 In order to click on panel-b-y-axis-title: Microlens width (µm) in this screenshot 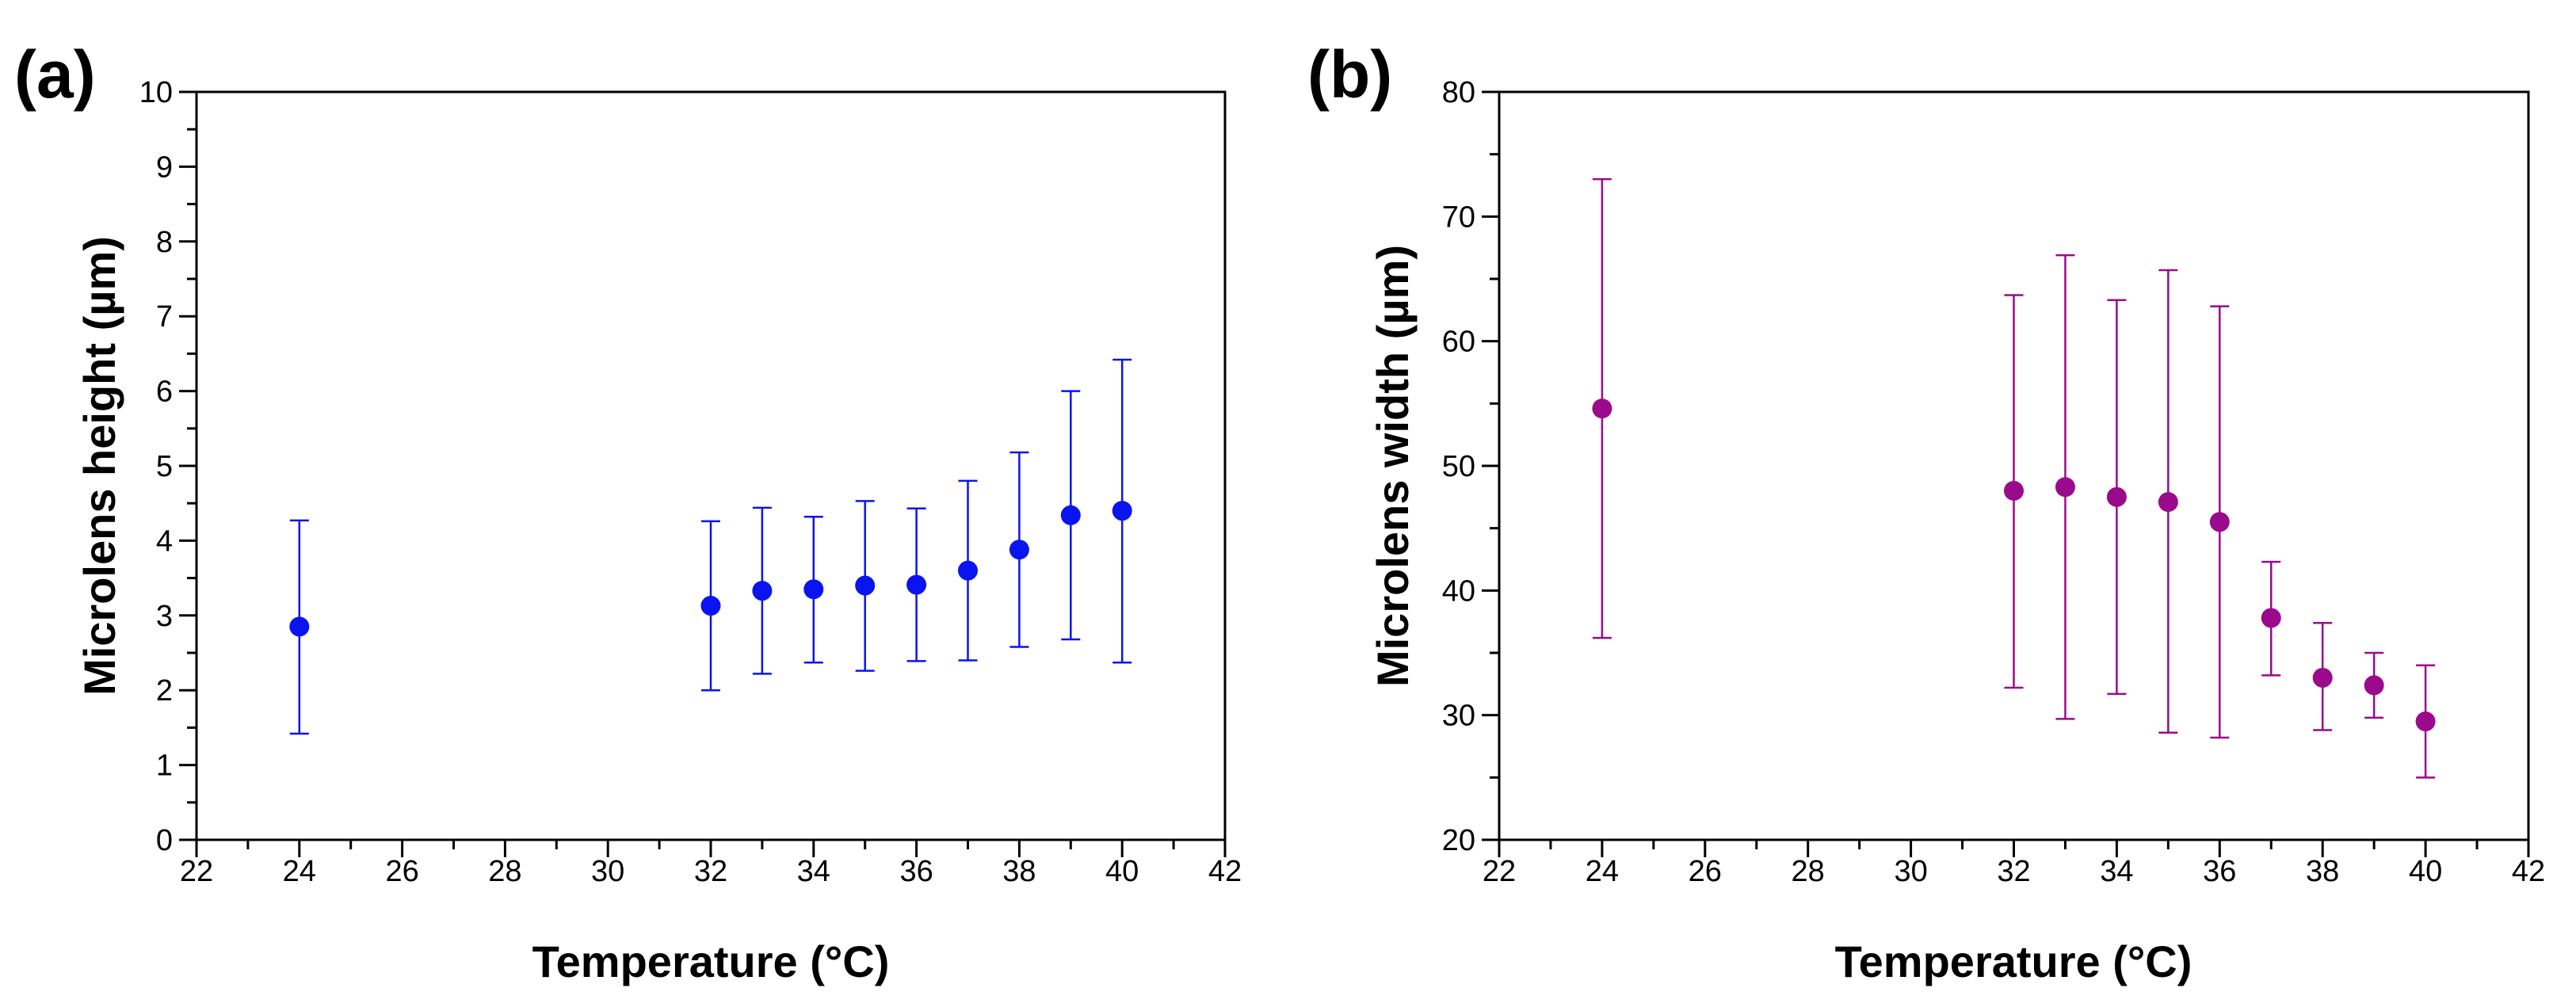, I will do `click(1393, 466)`.